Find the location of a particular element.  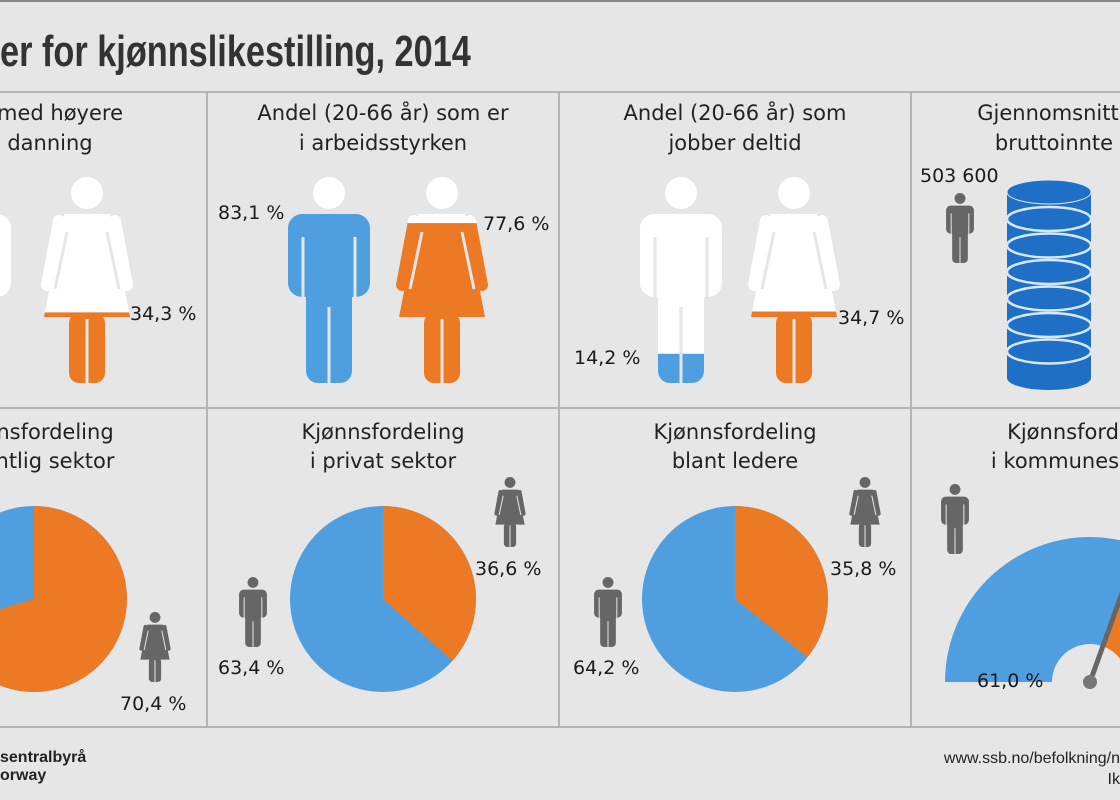

label-income-male: 503 600 is located at coordinates (959, 176).